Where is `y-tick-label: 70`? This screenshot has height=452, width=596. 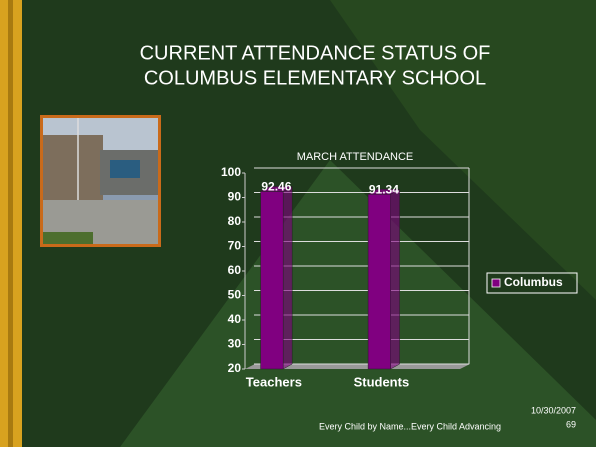
y-tick-label: 70 is located at coordinates (235, 246).